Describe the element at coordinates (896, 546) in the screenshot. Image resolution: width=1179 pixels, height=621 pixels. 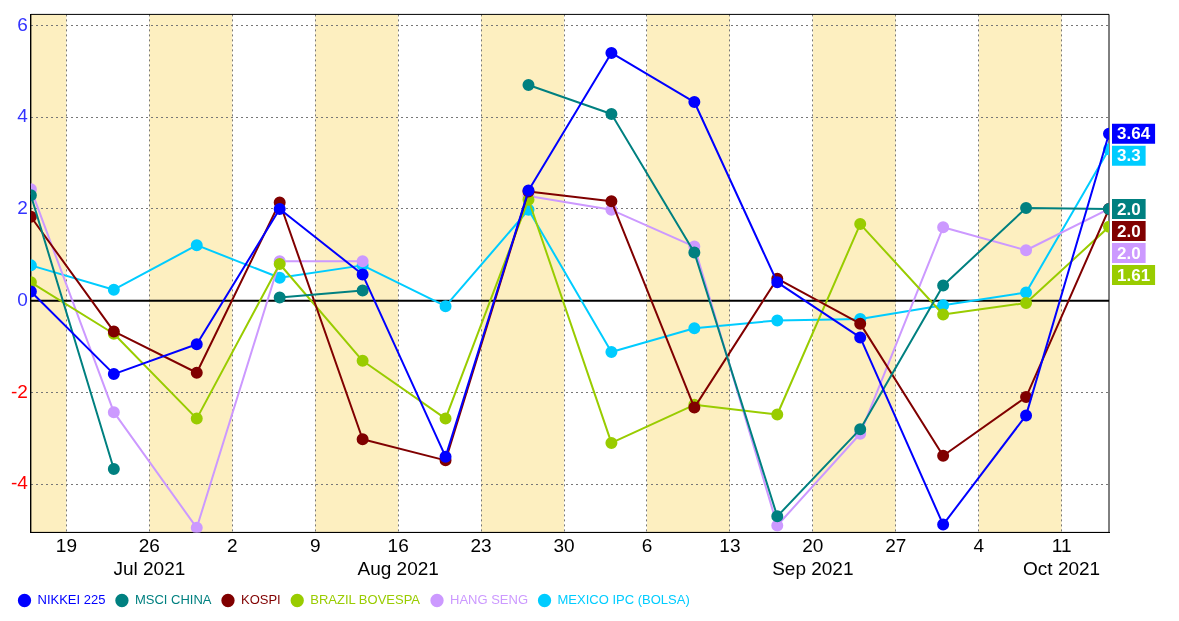
I see `x-tick-label: 27` at that location.